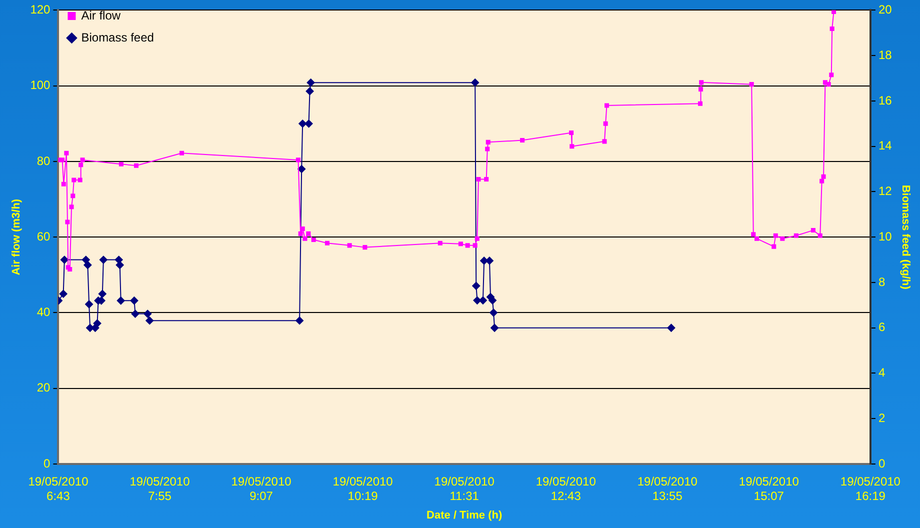 The height and width of the screenshot is (528, 920). What do you see at coordinates (16, 237) in the screenshot?
I see `y-axis-title: Air flow (m3/h)` at bounding box center [16, 237].